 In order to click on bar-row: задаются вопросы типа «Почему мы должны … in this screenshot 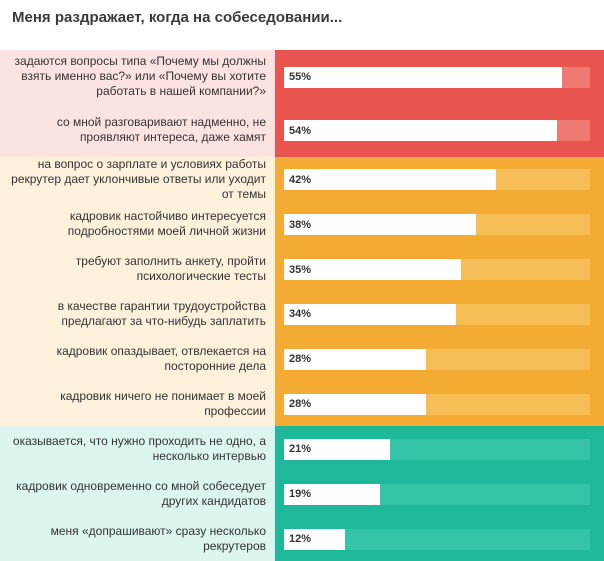, I will do `click(302, 77)`.